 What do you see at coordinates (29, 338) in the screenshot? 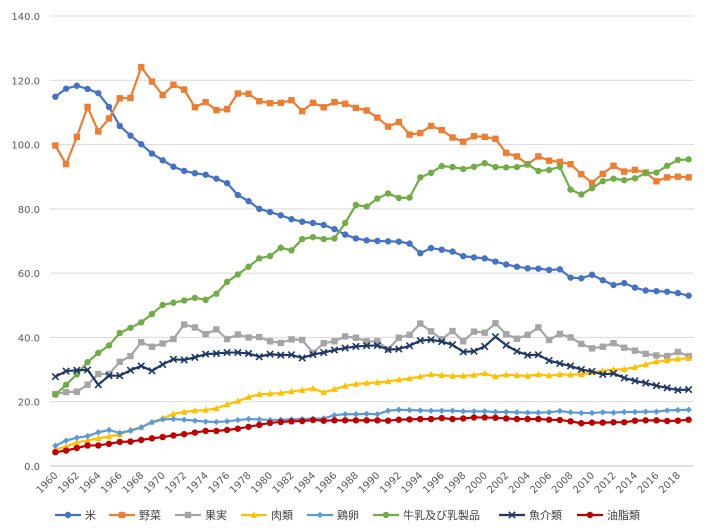
I see `y-tick-label: 40.0` at bounding box center [29, 338].